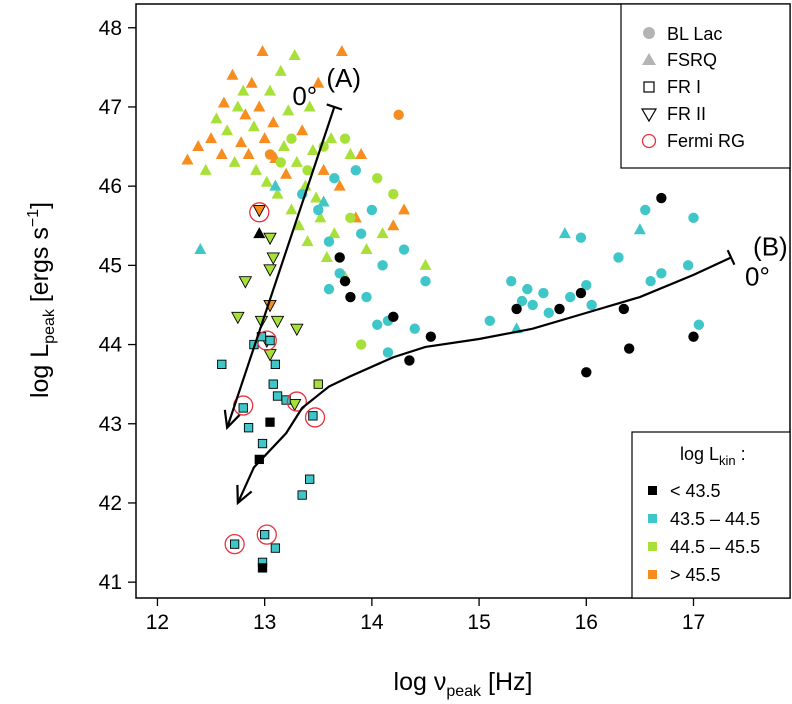 The image size is (792, 704). What do you see at coordinates (649, 59) in the screenshot?
I see `legend-marker-triangle` at bounding box center [649, 59].